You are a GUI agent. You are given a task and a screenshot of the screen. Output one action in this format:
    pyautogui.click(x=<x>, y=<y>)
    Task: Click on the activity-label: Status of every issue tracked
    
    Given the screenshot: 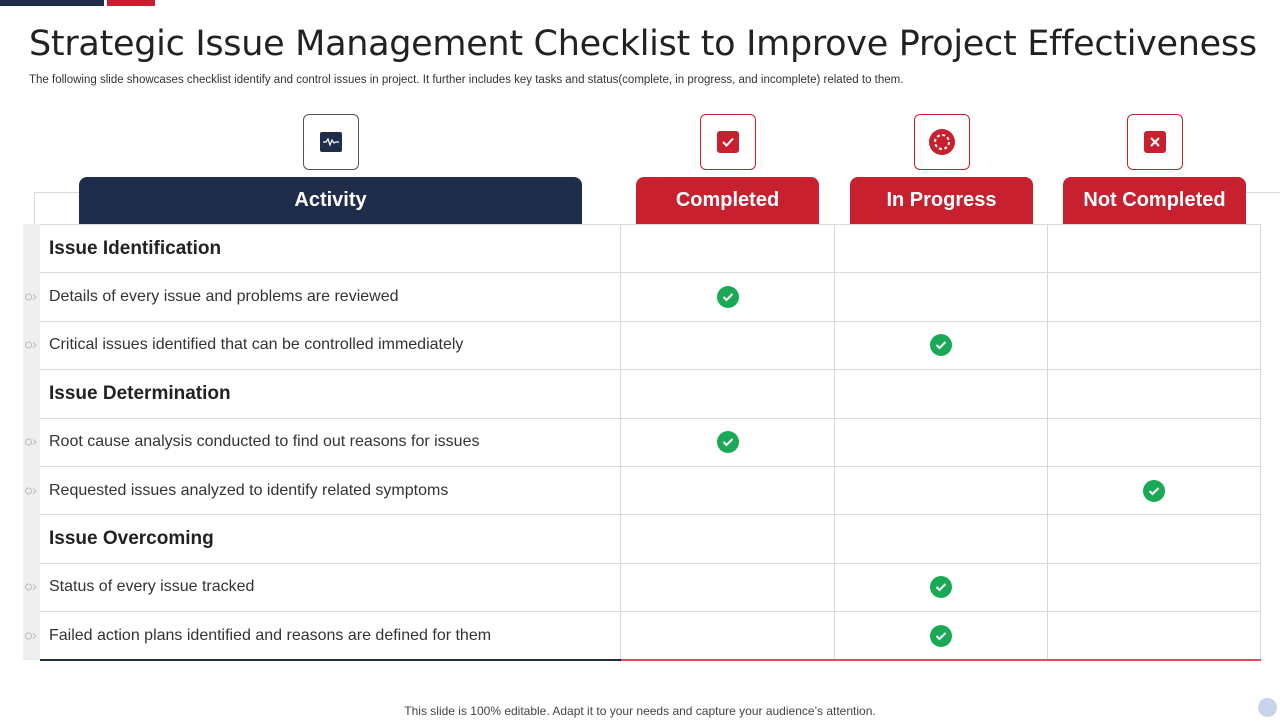 What is the action you would take?
    pyautogui.click(x=152, y=587)
    